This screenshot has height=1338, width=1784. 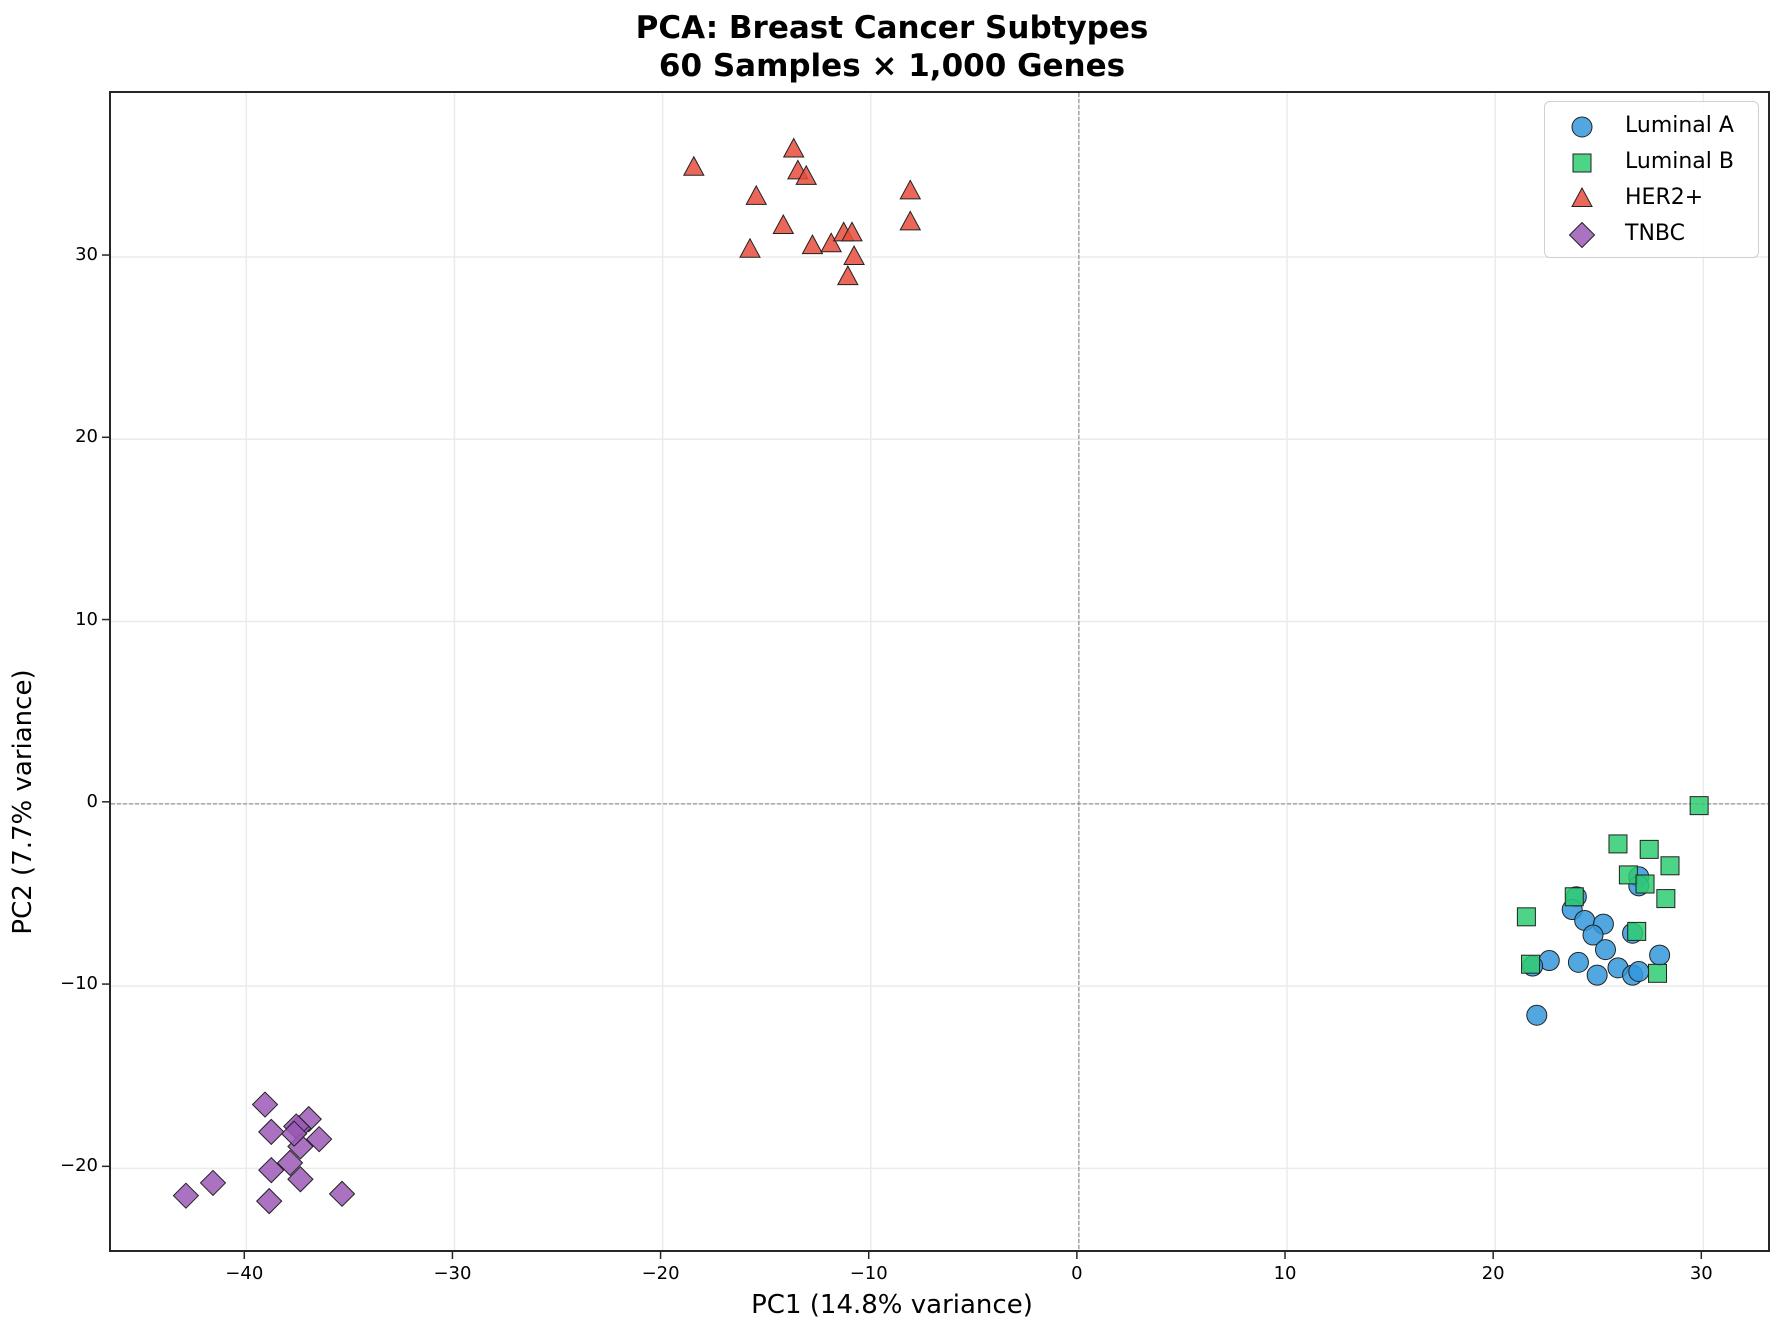 What do you see at coordinates (92, 801) in the screenshot?
I see `y-tick-label: 0` at bounding box center [92, 801].